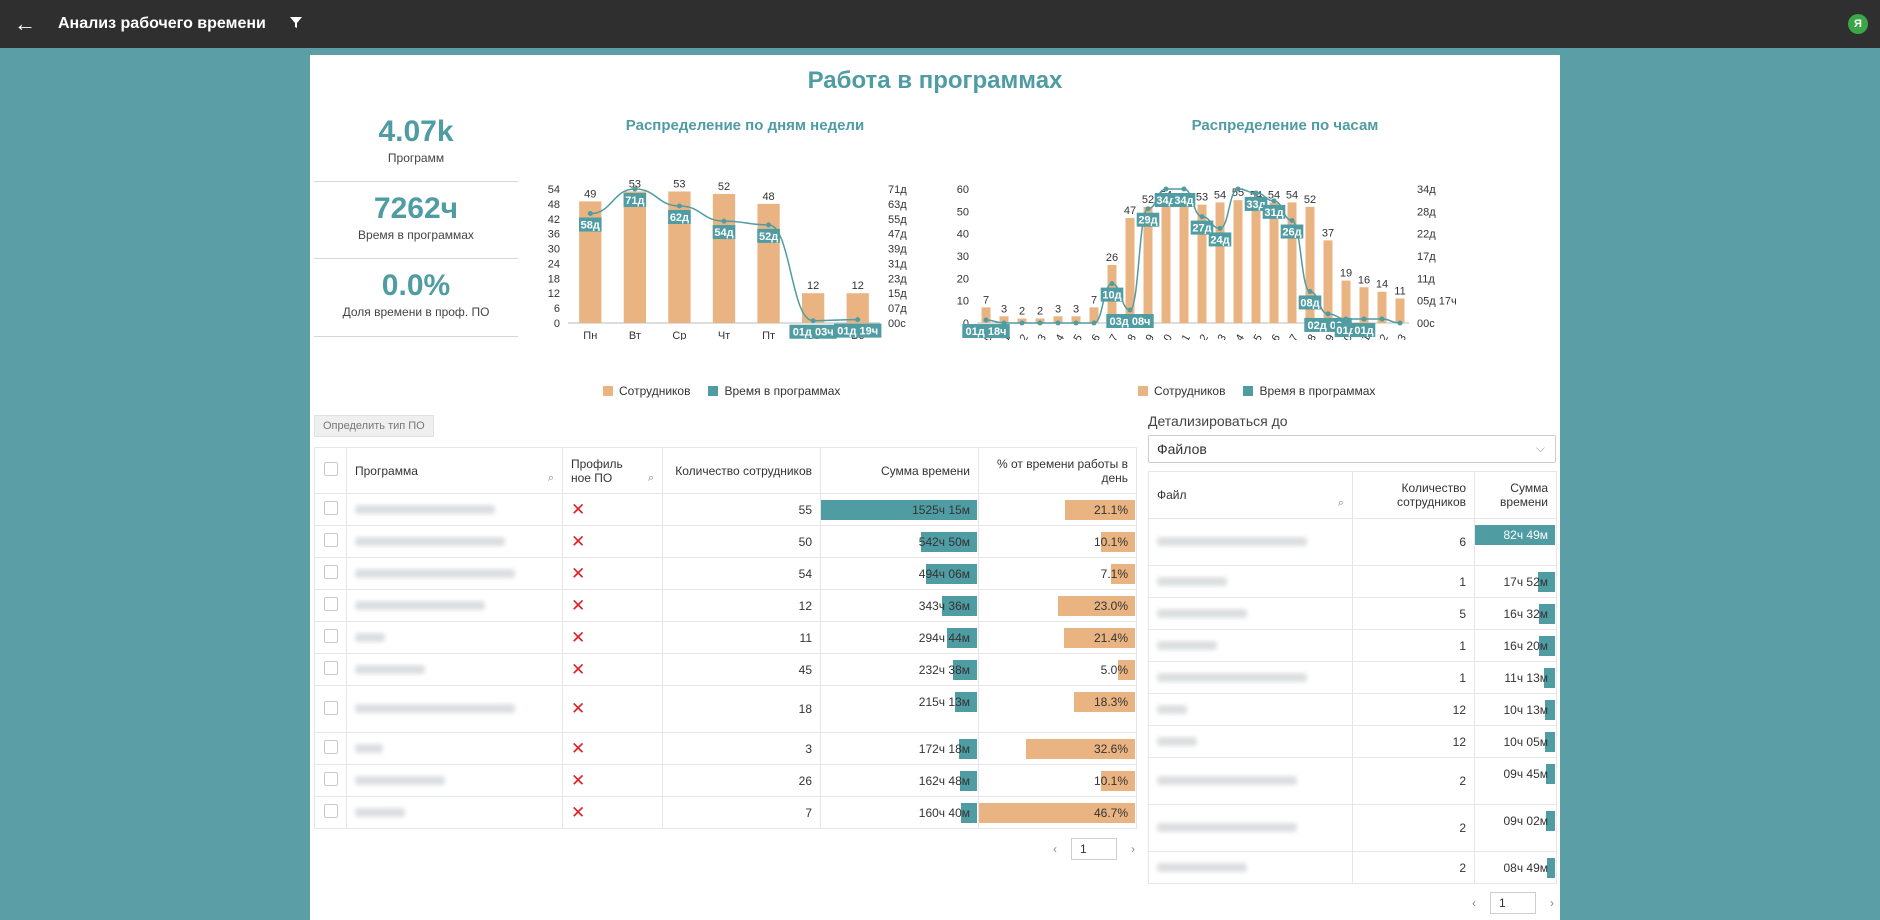 This screenshot has width=1880, height=920. What do you see at coordinates (416, 208) in the screenshot?
I see `kpi-value: 7262ч` at bounding box center [416, 208].